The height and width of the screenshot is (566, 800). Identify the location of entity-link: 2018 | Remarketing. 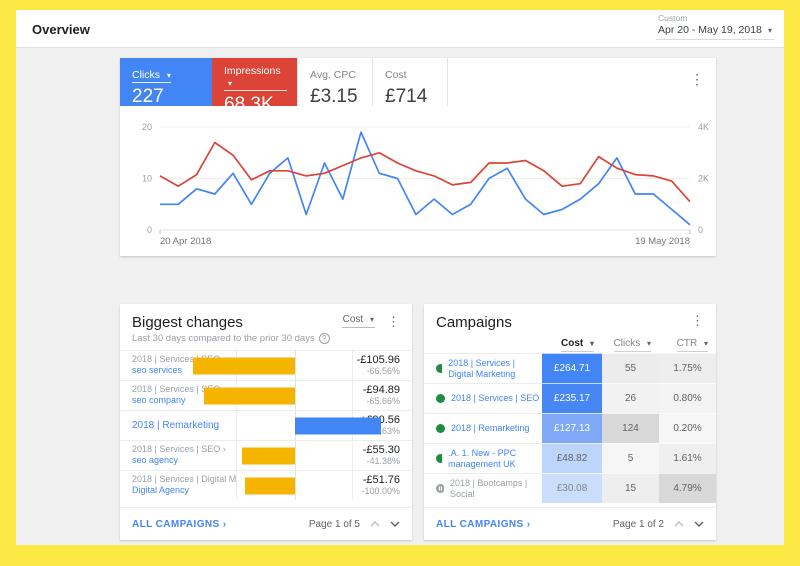
(176, 425).